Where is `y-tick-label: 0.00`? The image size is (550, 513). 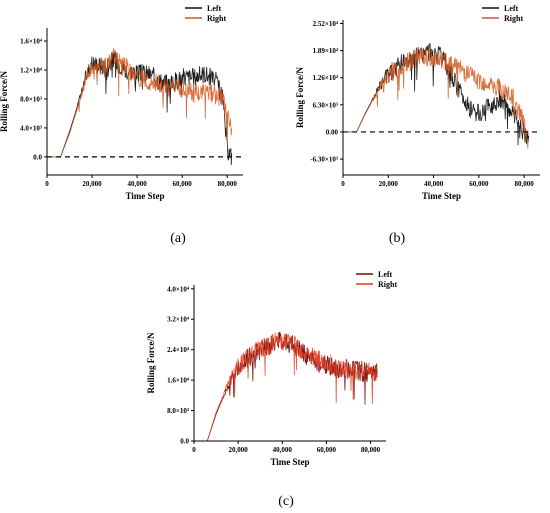
y-tick-label: 0.00 is located at coordinates (332, 132).